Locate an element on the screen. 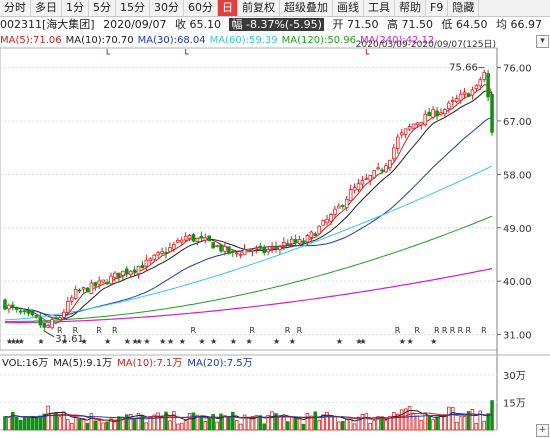  signal-r-mark: R is located at coordinates (288, 330).